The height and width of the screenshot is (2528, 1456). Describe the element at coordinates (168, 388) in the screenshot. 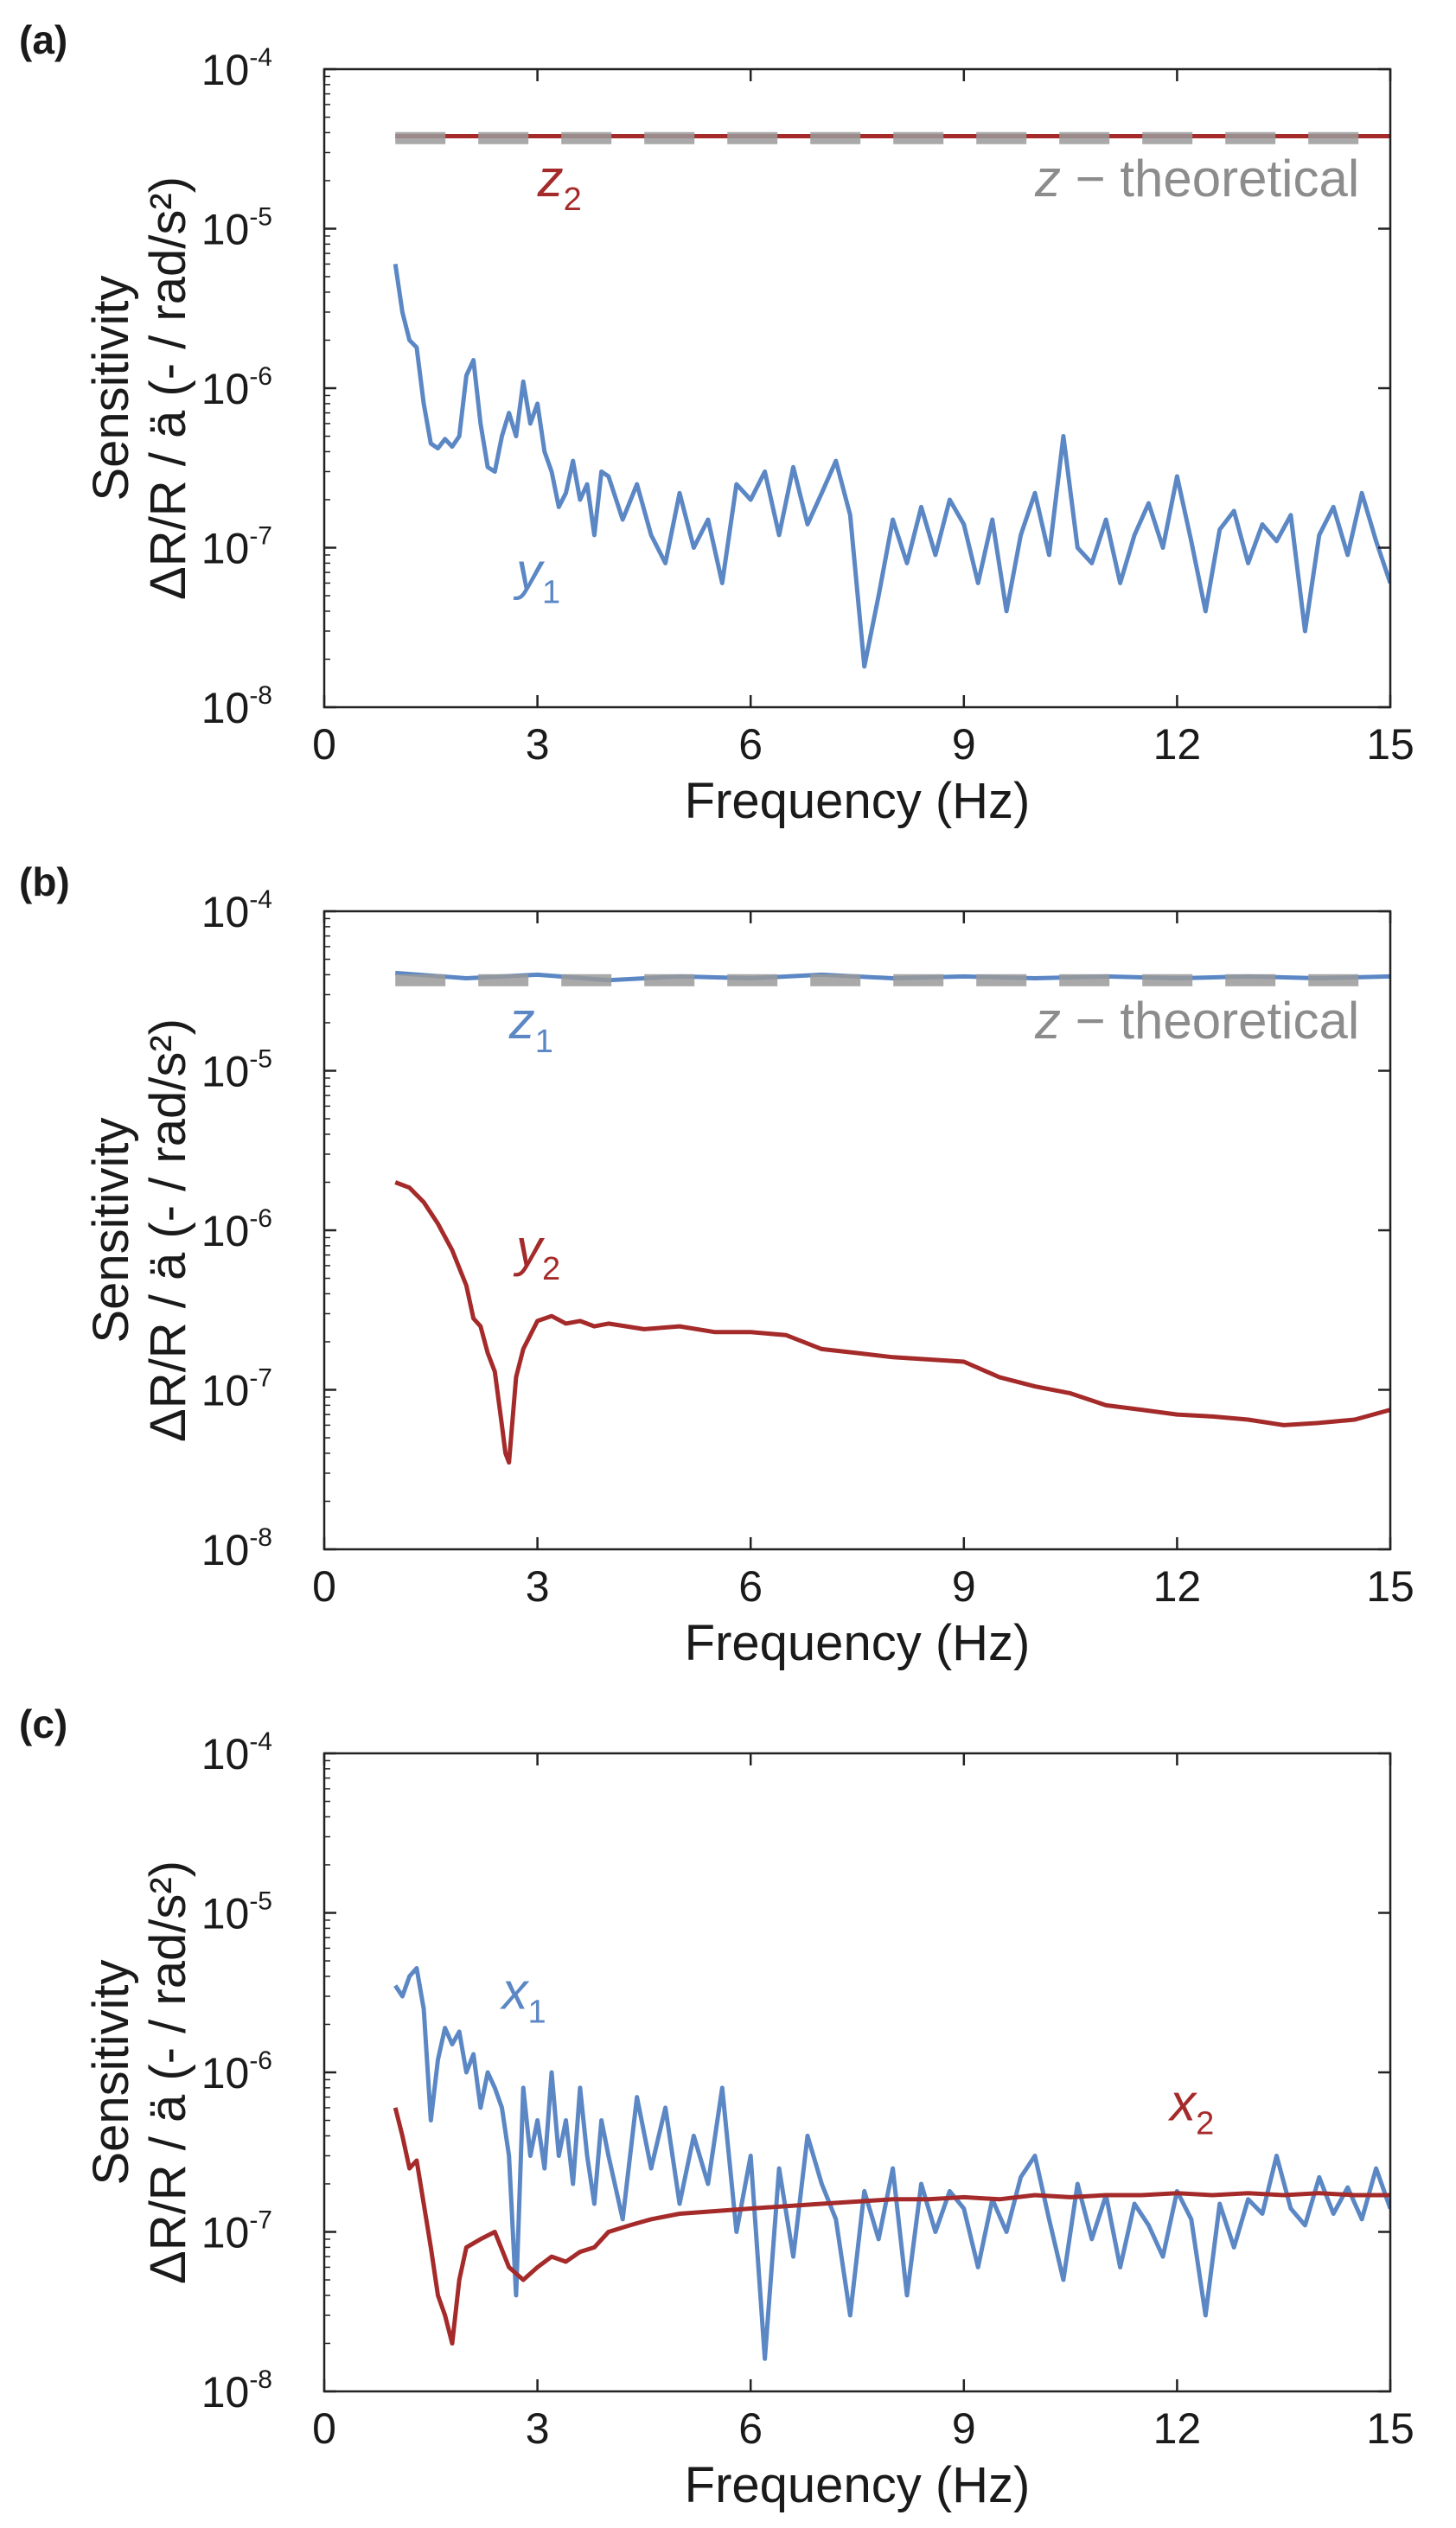

I see `y-axis-label-a-1: ΔR/R / ä (- / rad/s²)` at that location.